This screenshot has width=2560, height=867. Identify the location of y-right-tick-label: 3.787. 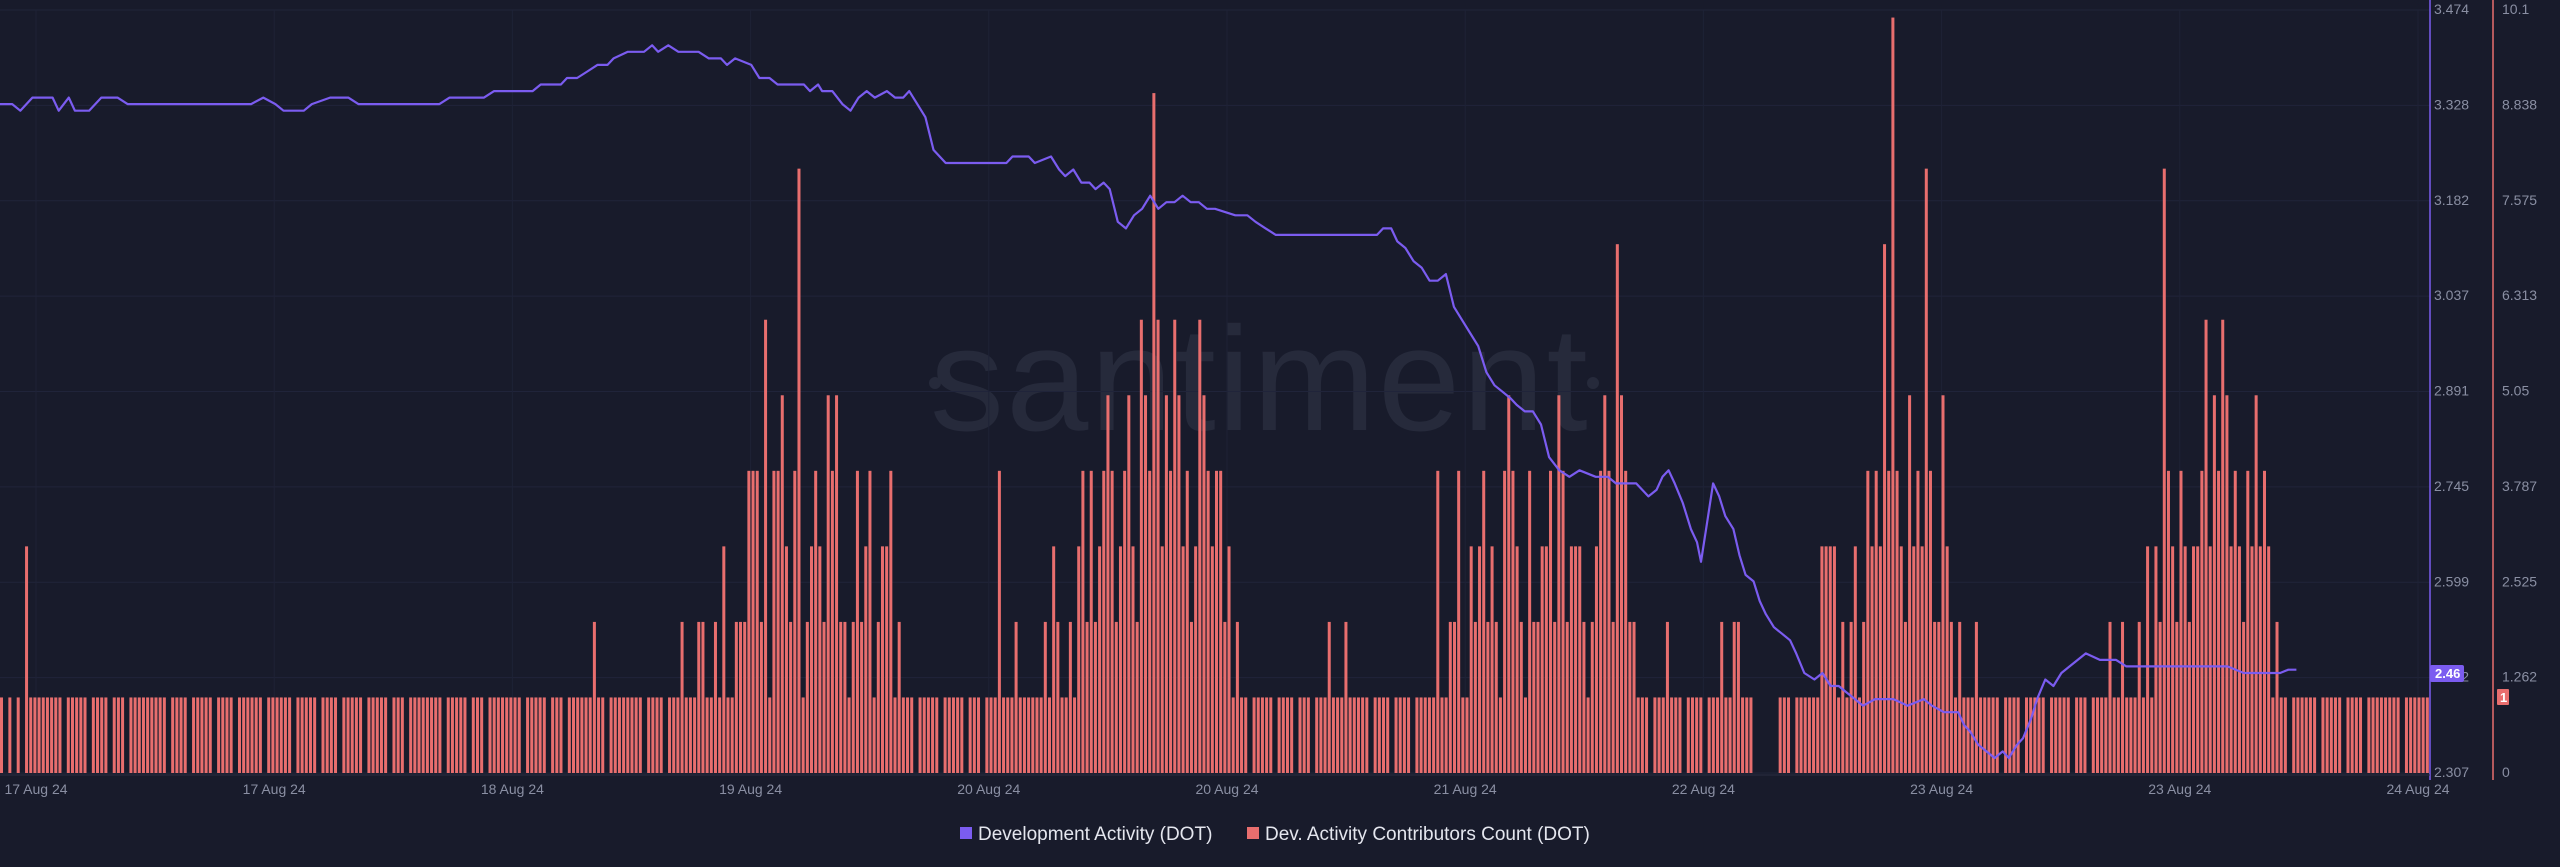
(2519, 486).